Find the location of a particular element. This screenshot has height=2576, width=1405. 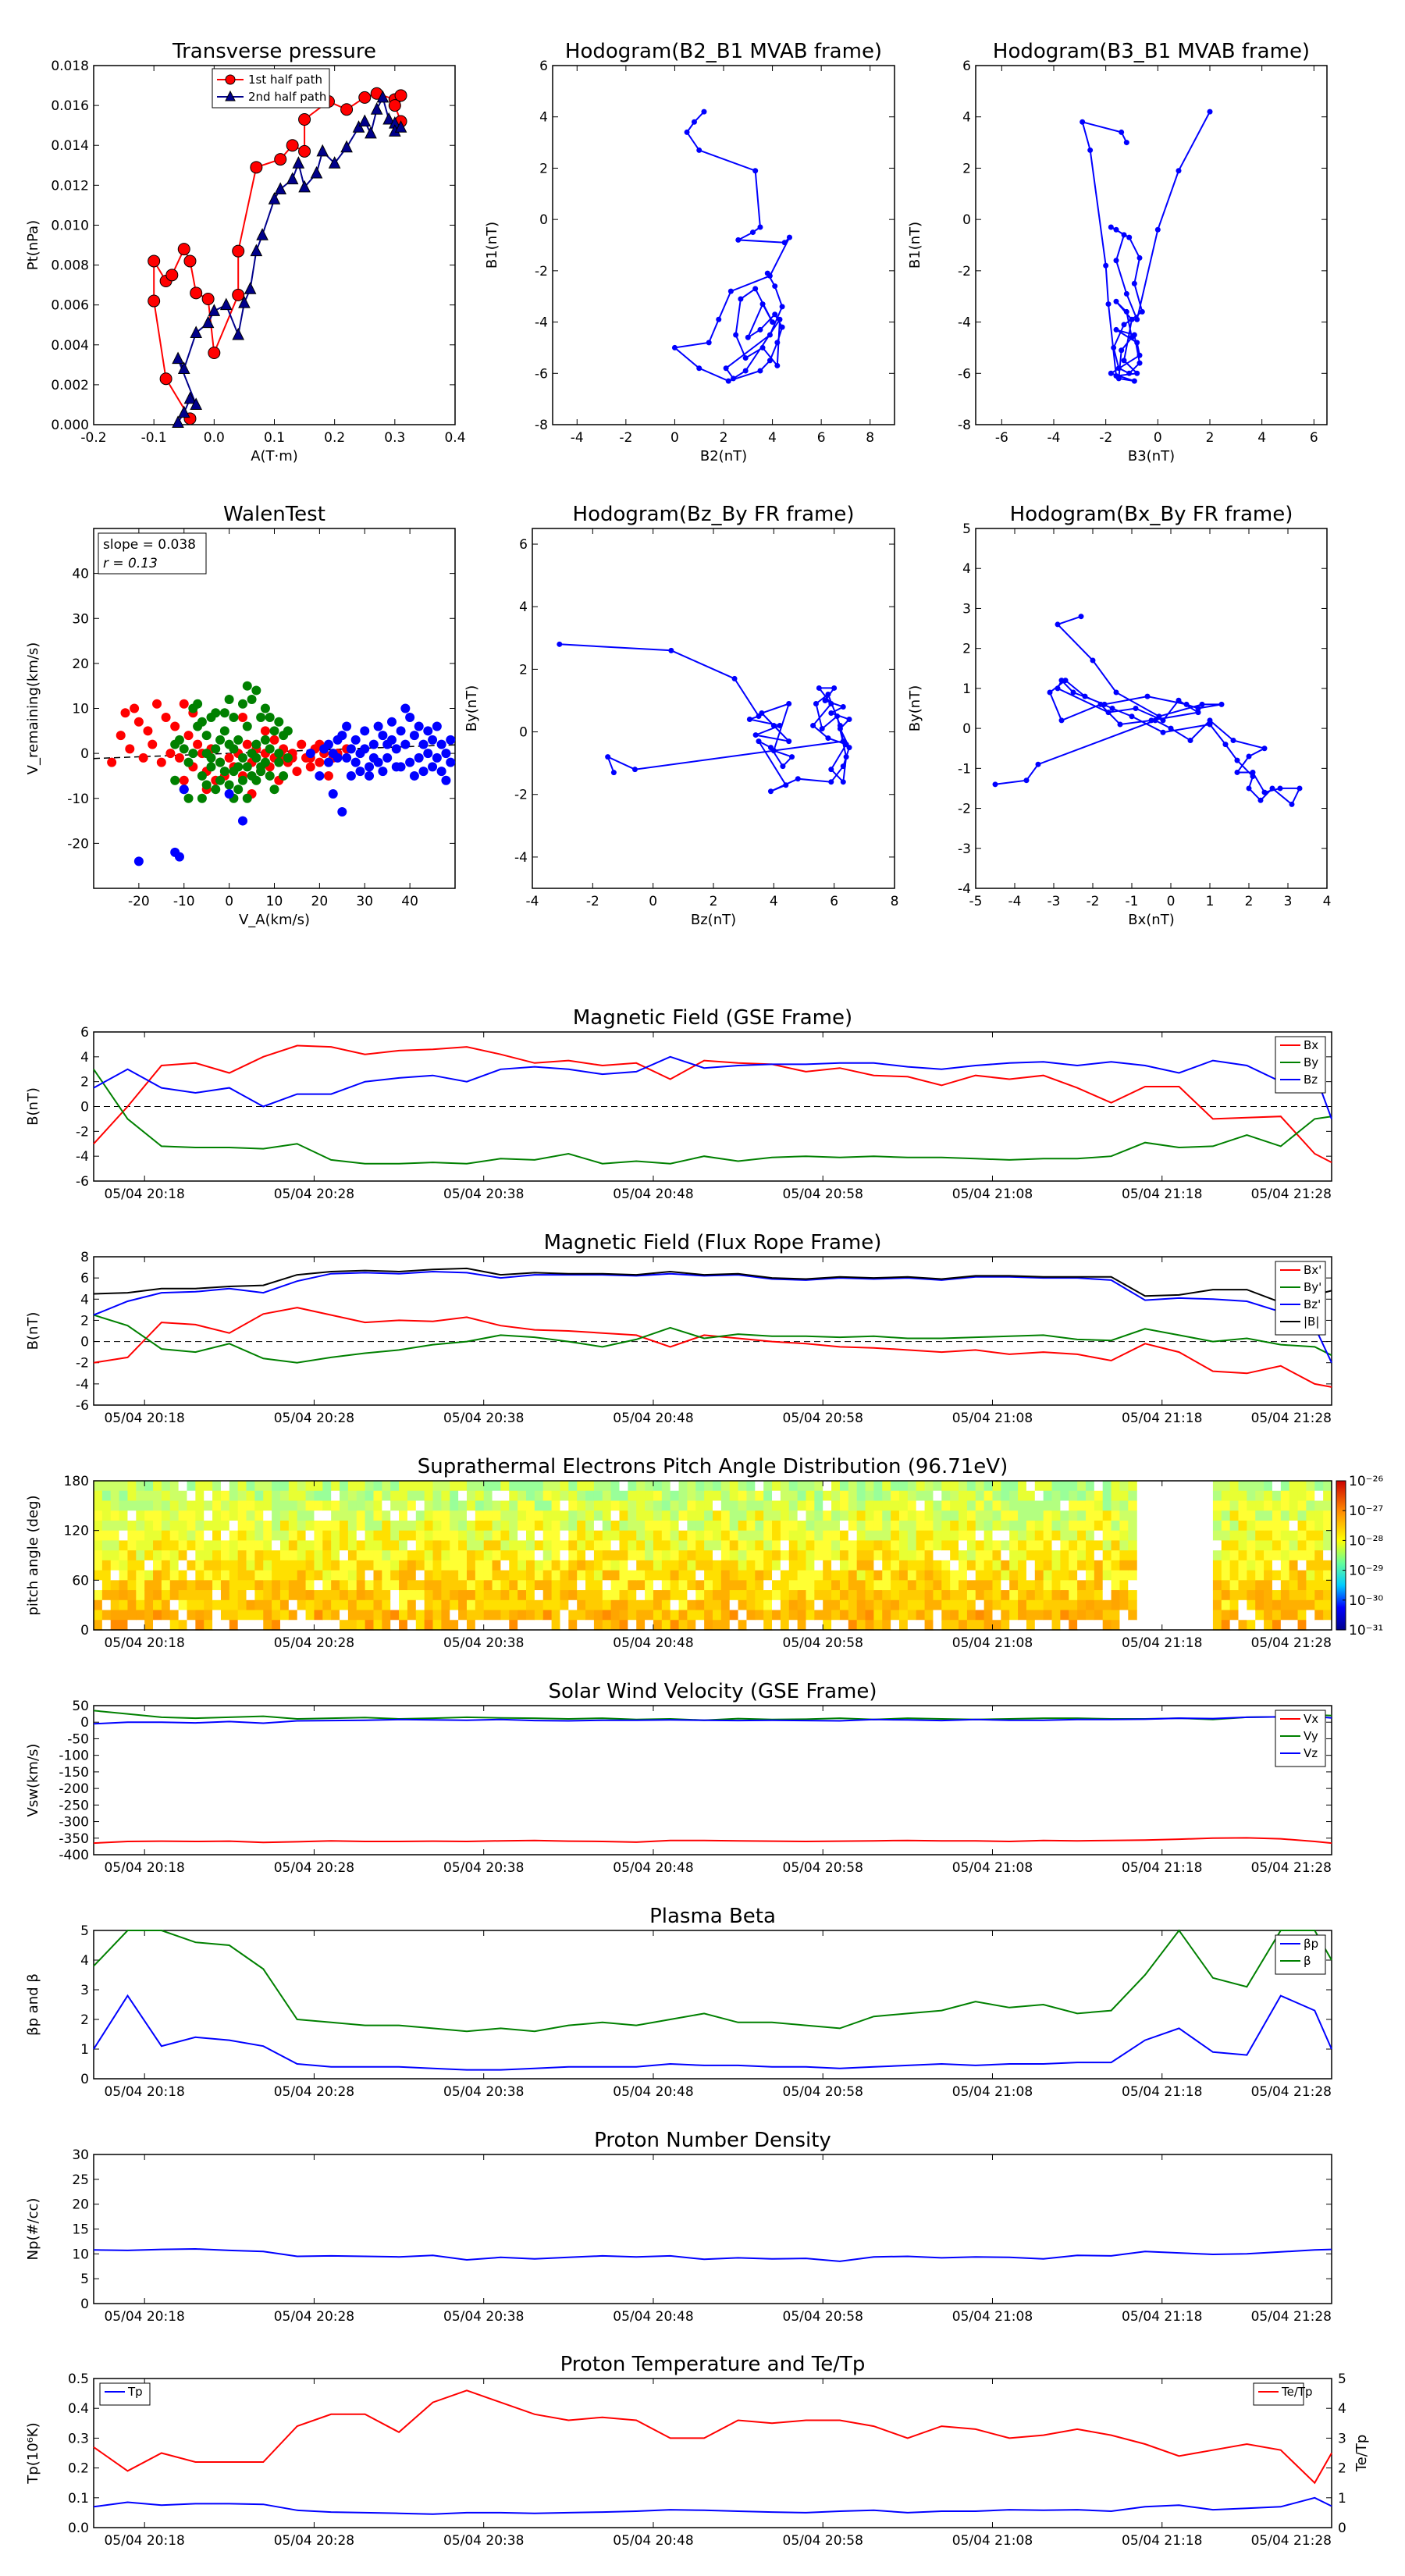

y-tick-label: 0 is located at coordinates (85, 2304).